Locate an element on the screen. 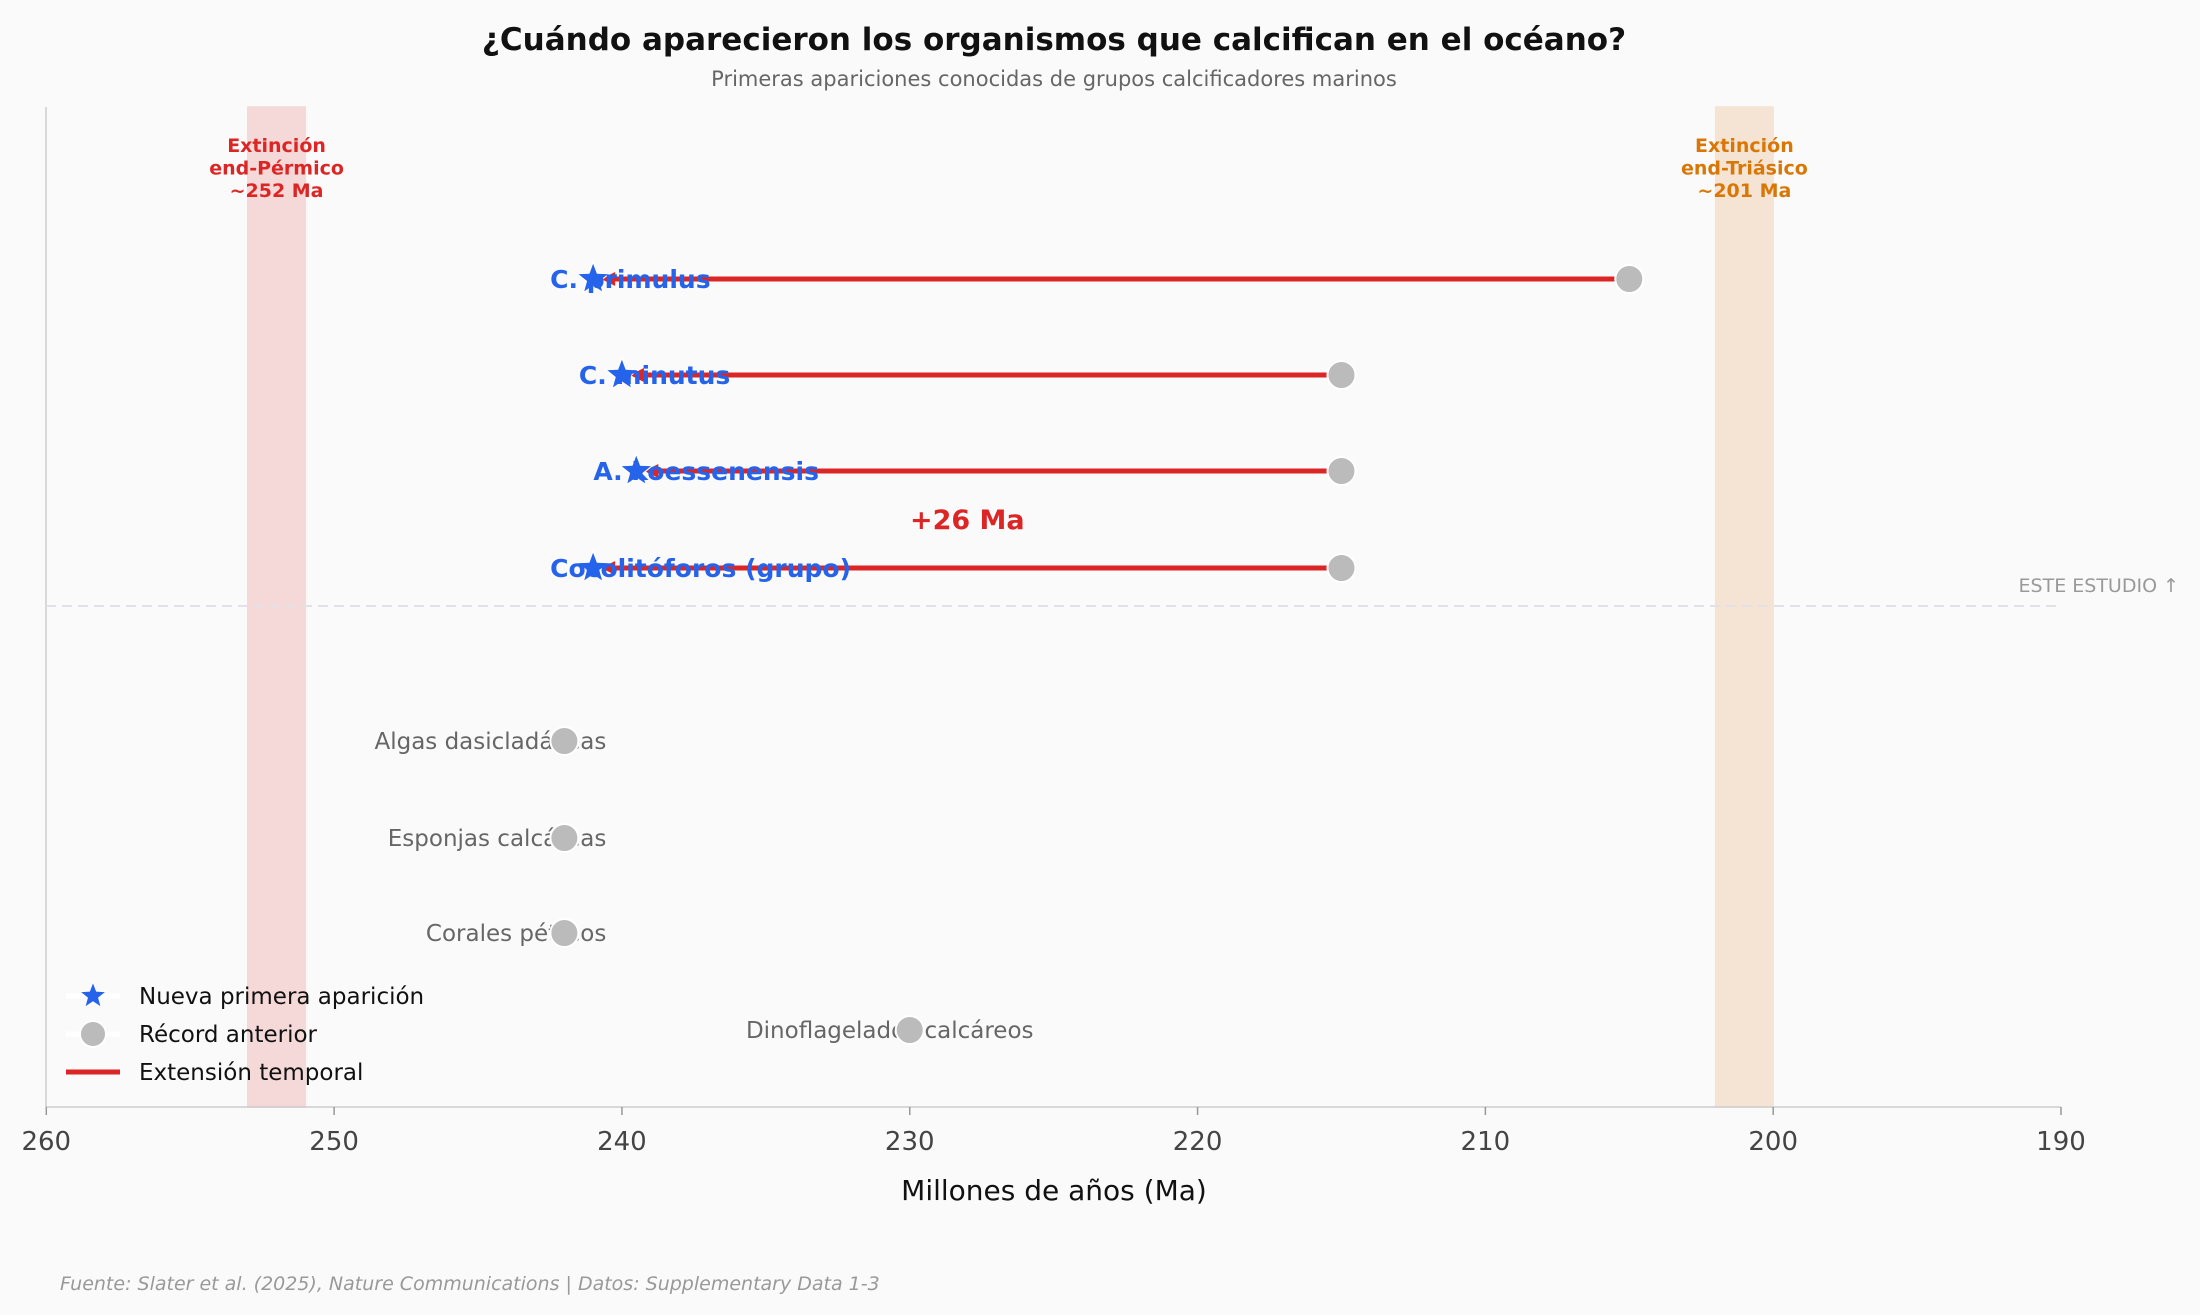  legend-dot-icon is located at coordinates (93, 1034).